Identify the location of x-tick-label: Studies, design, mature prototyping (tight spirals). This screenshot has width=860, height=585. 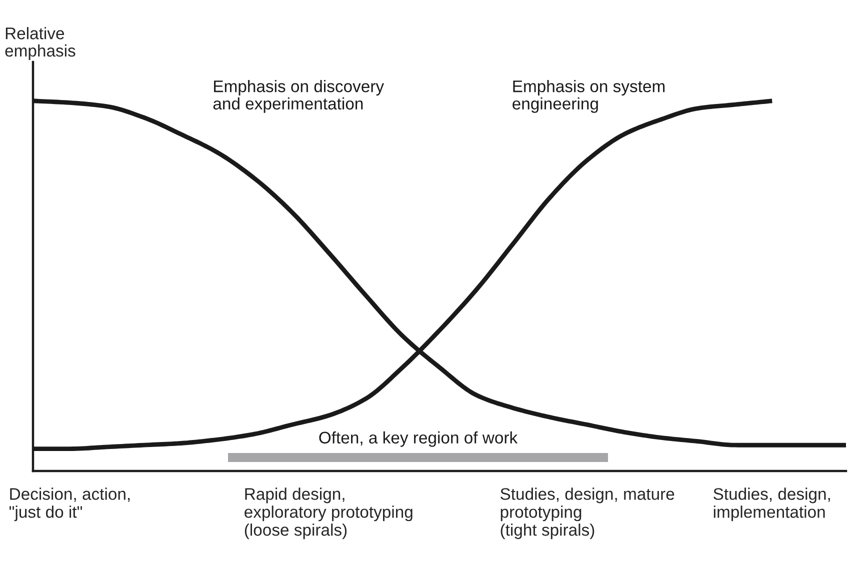
(587, 514).